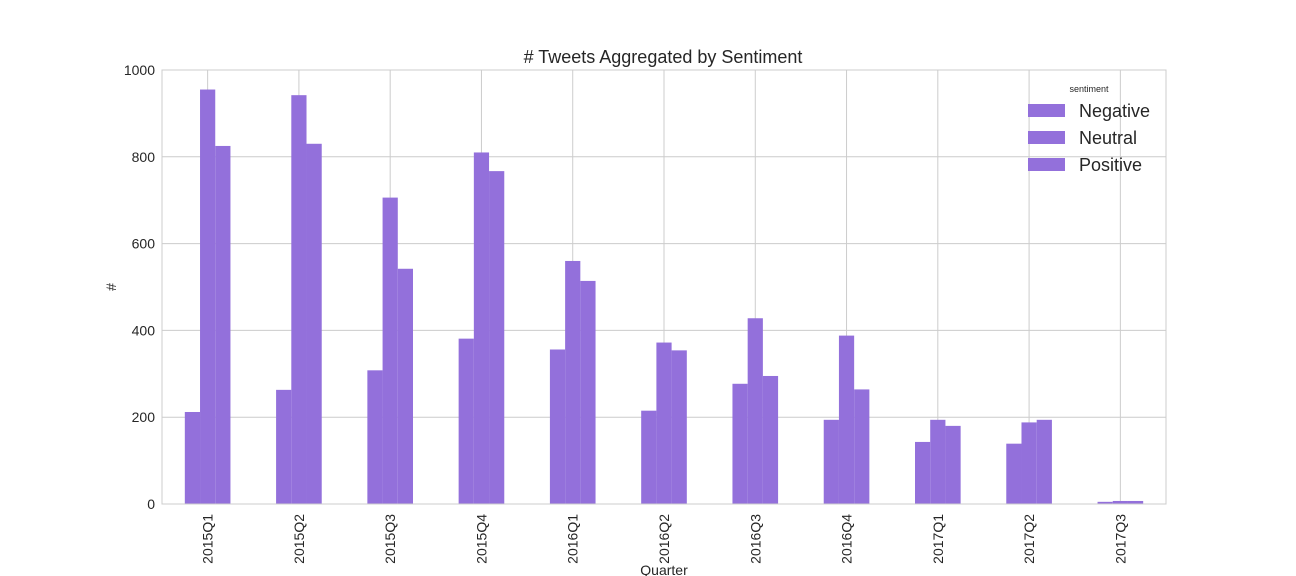 This screenshot has height=576, width=1296. Describe the element at coordinates (847, 539) in the screenshot. I see `x-tick-label: 2016Q4` at that location.